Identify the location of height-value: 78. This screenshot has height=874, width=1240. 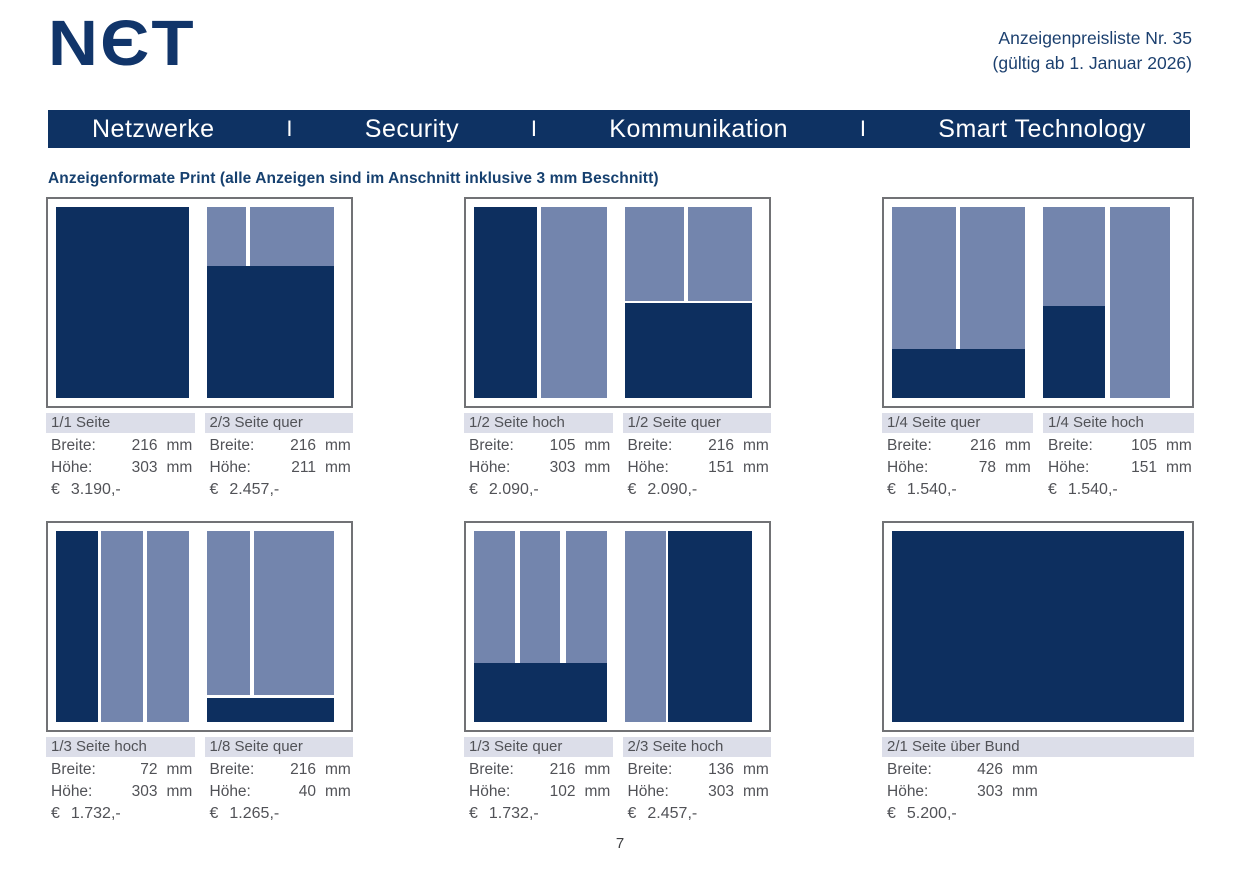
(987, 467).